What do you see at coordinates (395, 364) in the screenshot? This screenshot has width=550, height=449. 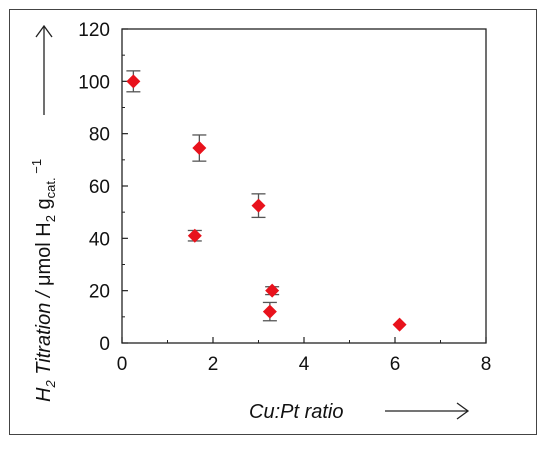 I see `x-tick-label: 6` at bounding box center [395, 364].